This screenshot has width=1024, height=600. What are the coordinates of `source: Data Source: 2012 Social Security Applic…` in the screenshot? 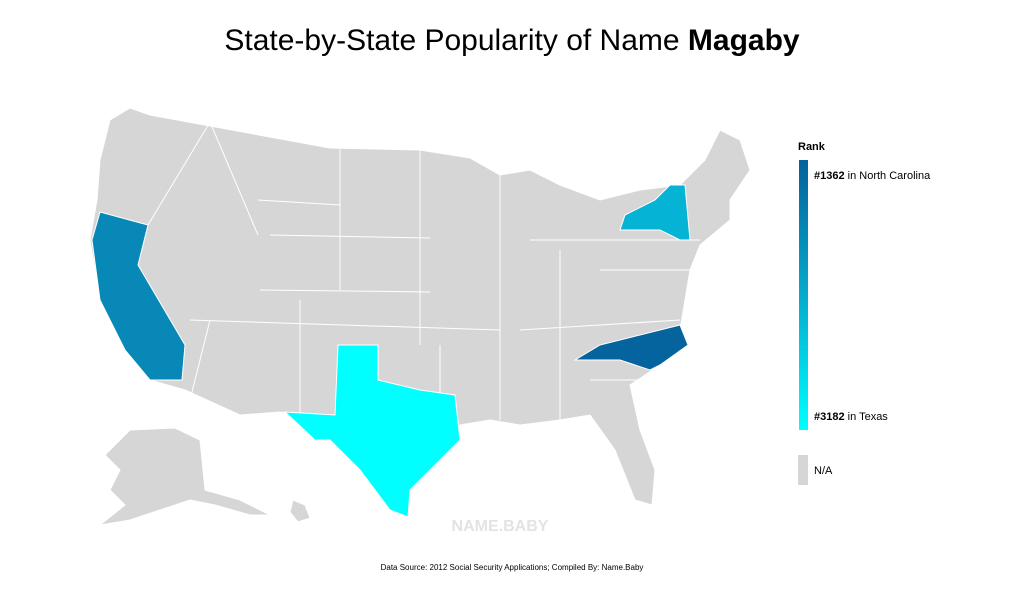 It's located at (512, 567).